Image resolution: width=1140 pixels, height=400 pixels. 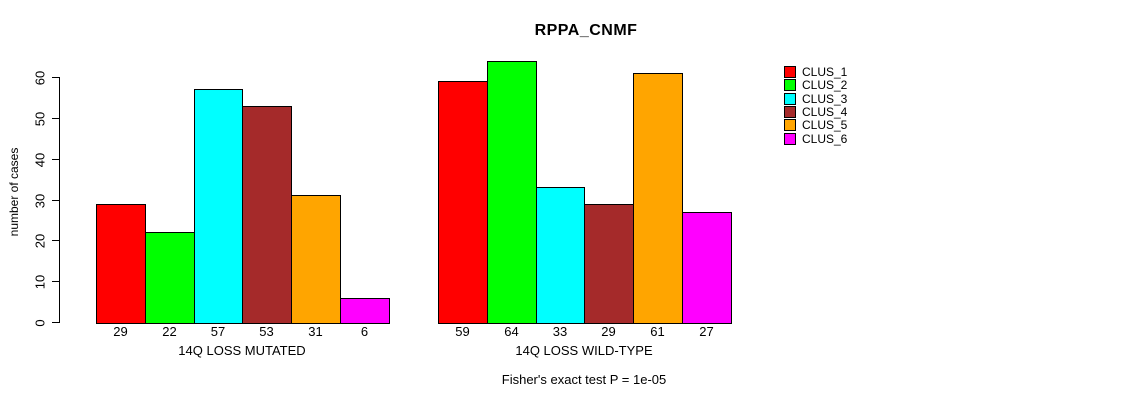 I want to click on y-axis-tick-label: 60, so click(x=40, y=77).